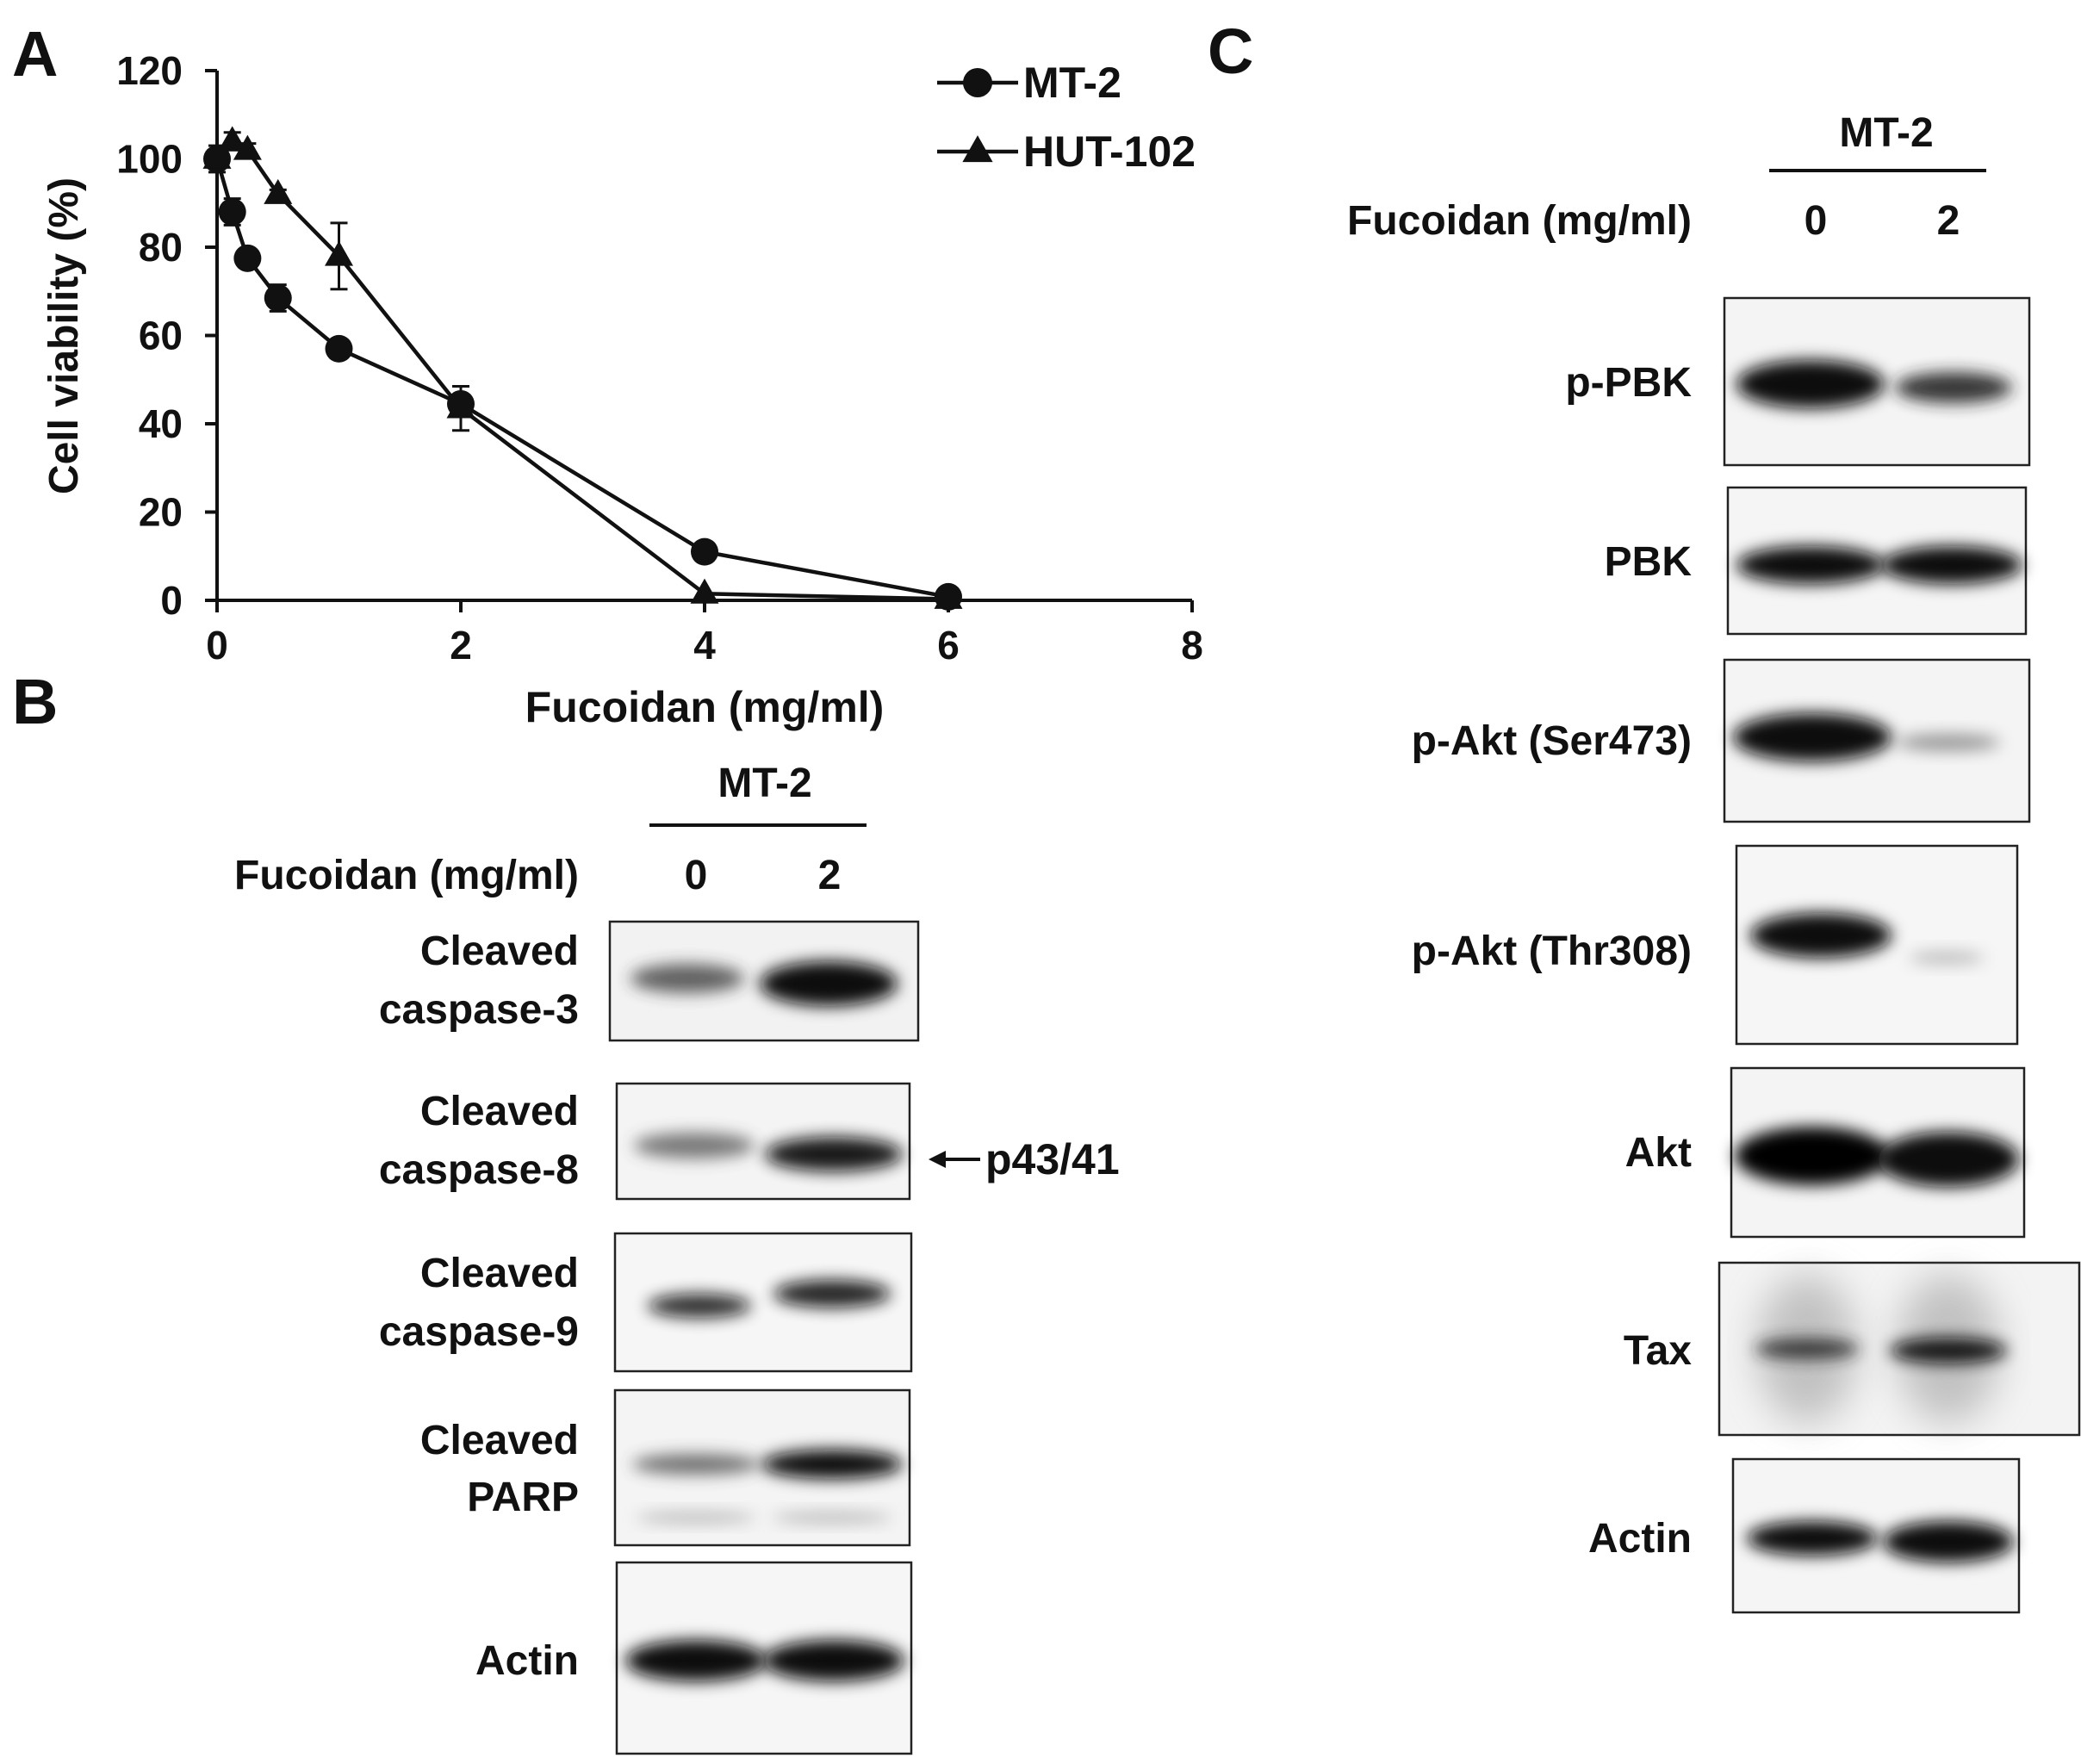 The image size is (2081, 1764). What do you see at coordinates (1519, 221) in the screenshot?
I see `c-treatment-label: Fucoidan (mg/ml)` at bounding box center [1519, 221].